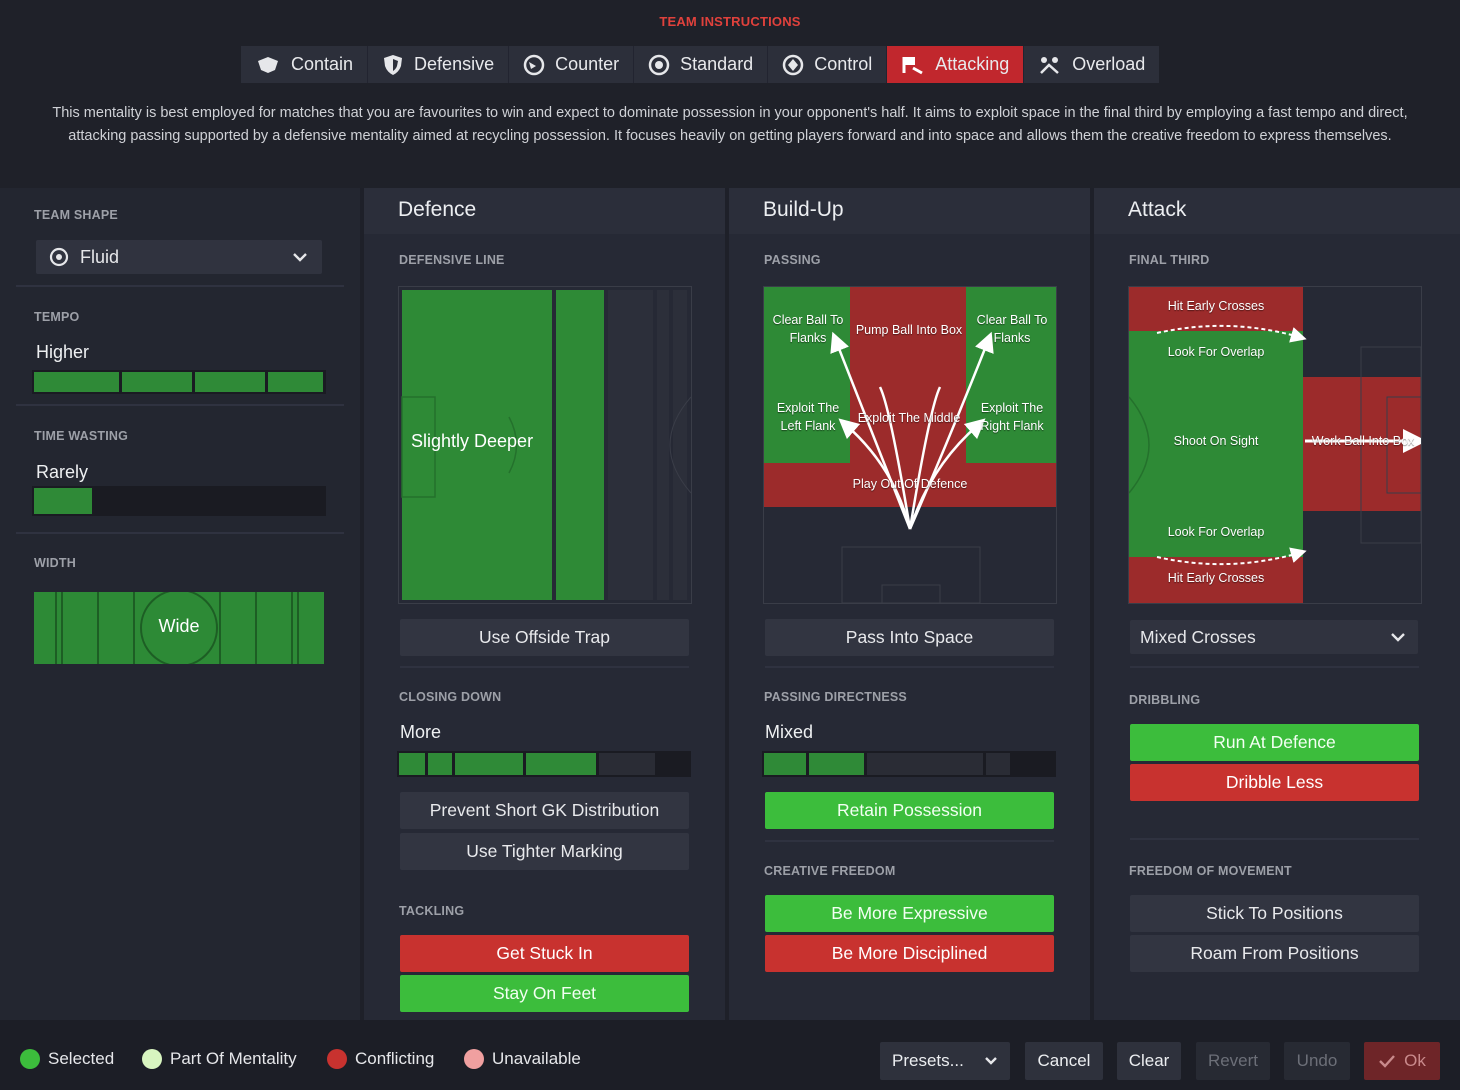  I want to click on shoot-on-sight-zone: Shoot On Sight, so click(1216, 441).